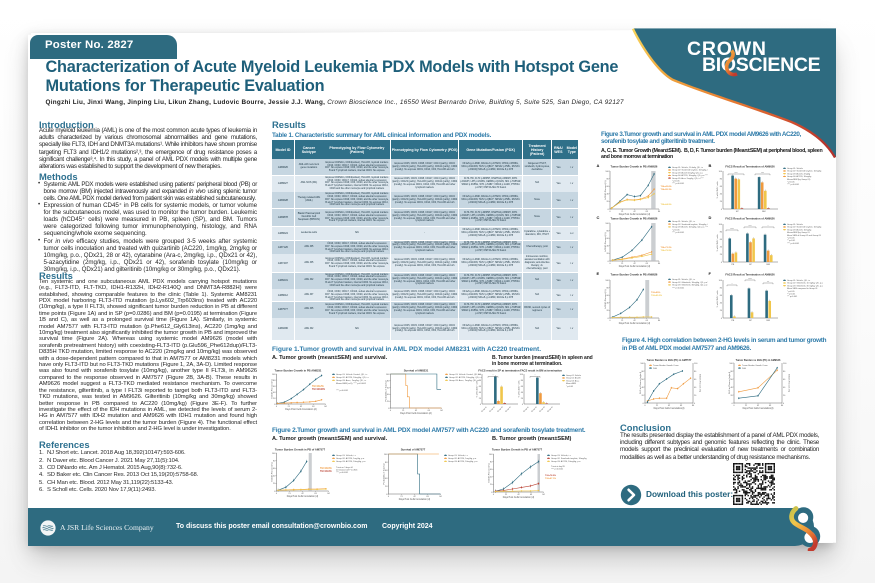  What do you see at coordinates (572, 380) in the screenshot?
I see `svg-text: Group 03: Ara-c` at bounding box center [572, 380].